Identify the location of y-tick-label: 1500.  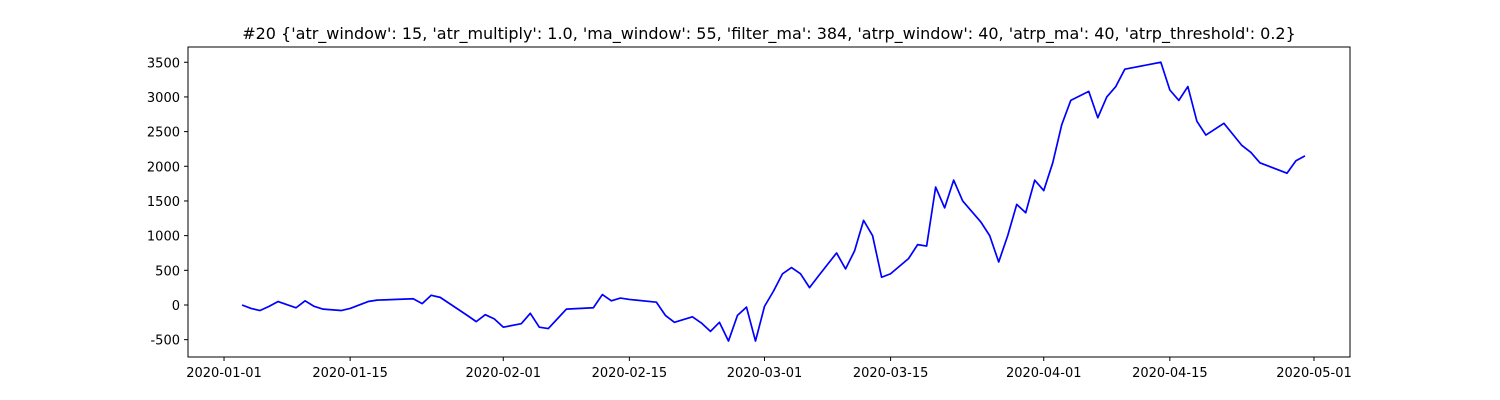
(163, 202).